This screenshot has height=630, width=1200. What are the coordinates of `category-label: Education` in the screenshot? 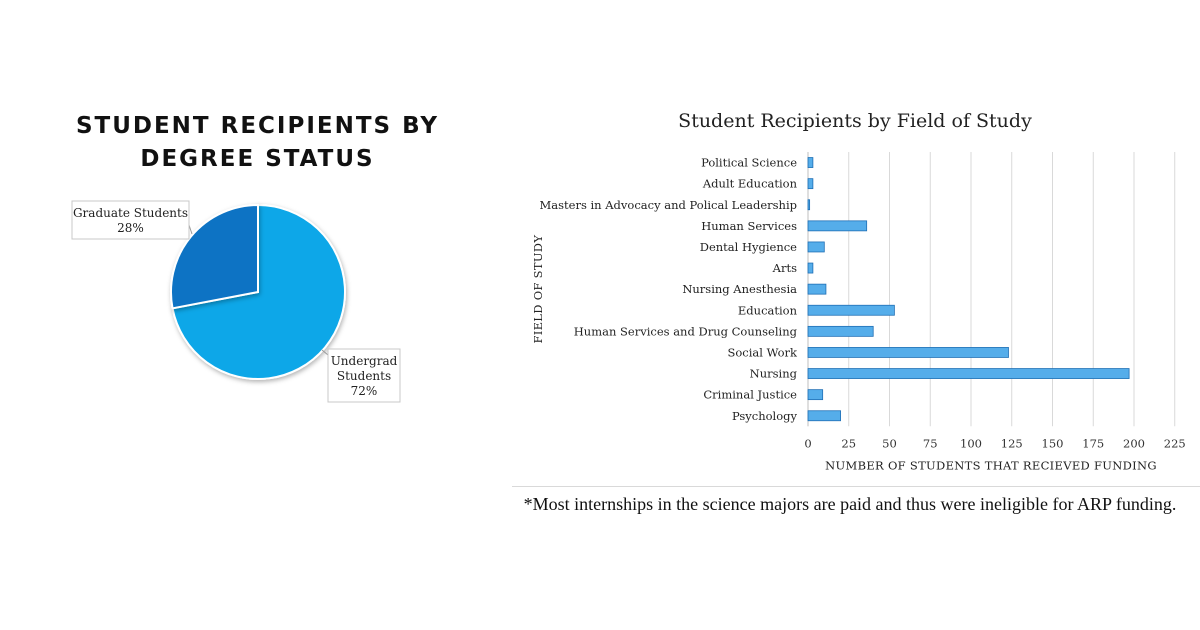 It's located at (768, 310).